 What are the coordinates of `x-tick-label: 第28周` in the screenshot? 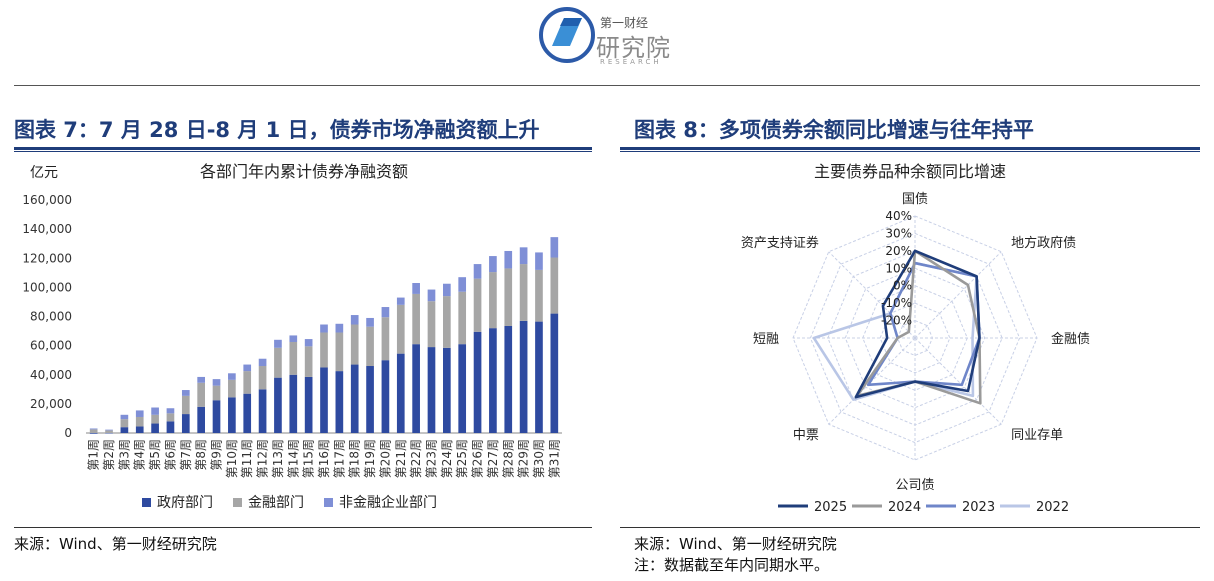 It's located at (508, 458).